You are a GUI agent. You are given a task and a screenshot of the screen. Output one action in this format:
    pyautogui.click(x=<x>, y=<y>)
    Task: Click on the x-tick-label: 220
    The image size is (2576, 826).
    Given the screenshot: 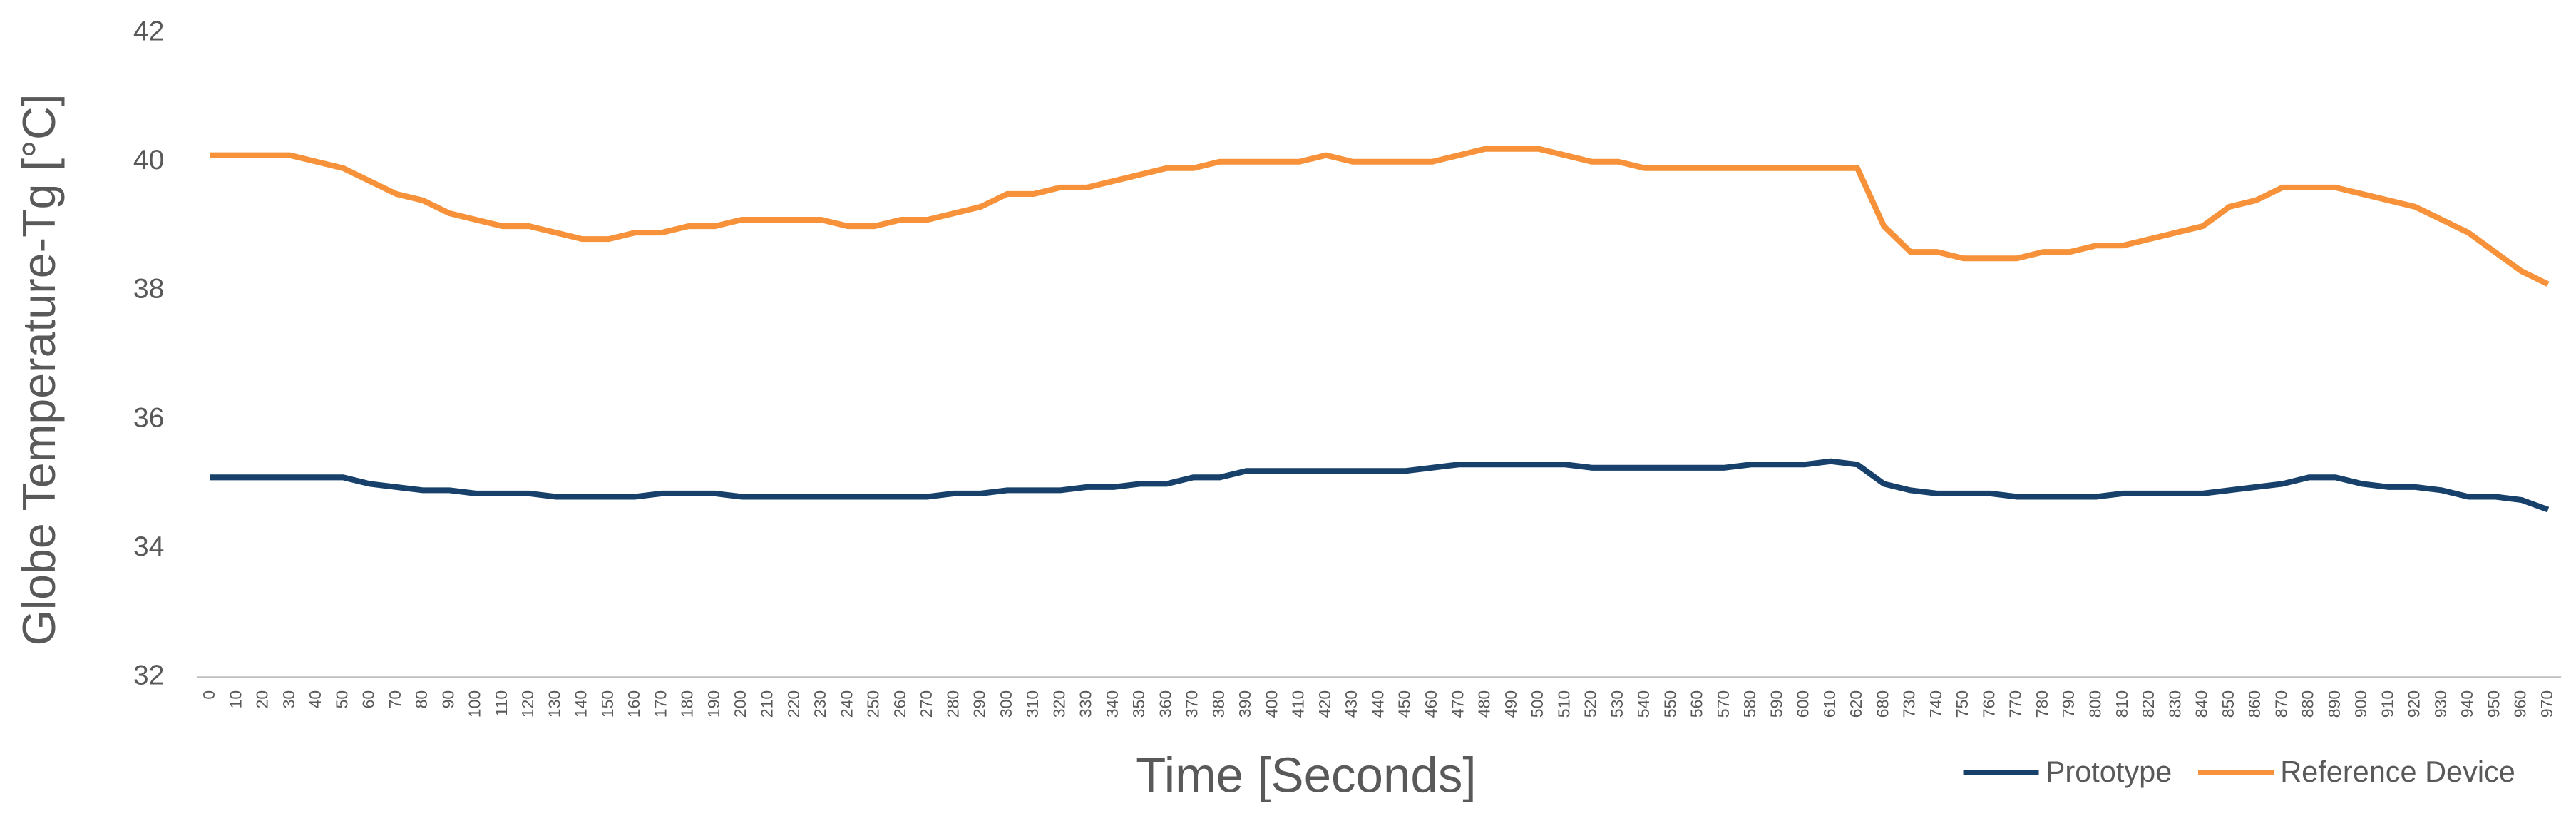 What is the action you would take?
    pyautogui.click(x=793, y=704)
    